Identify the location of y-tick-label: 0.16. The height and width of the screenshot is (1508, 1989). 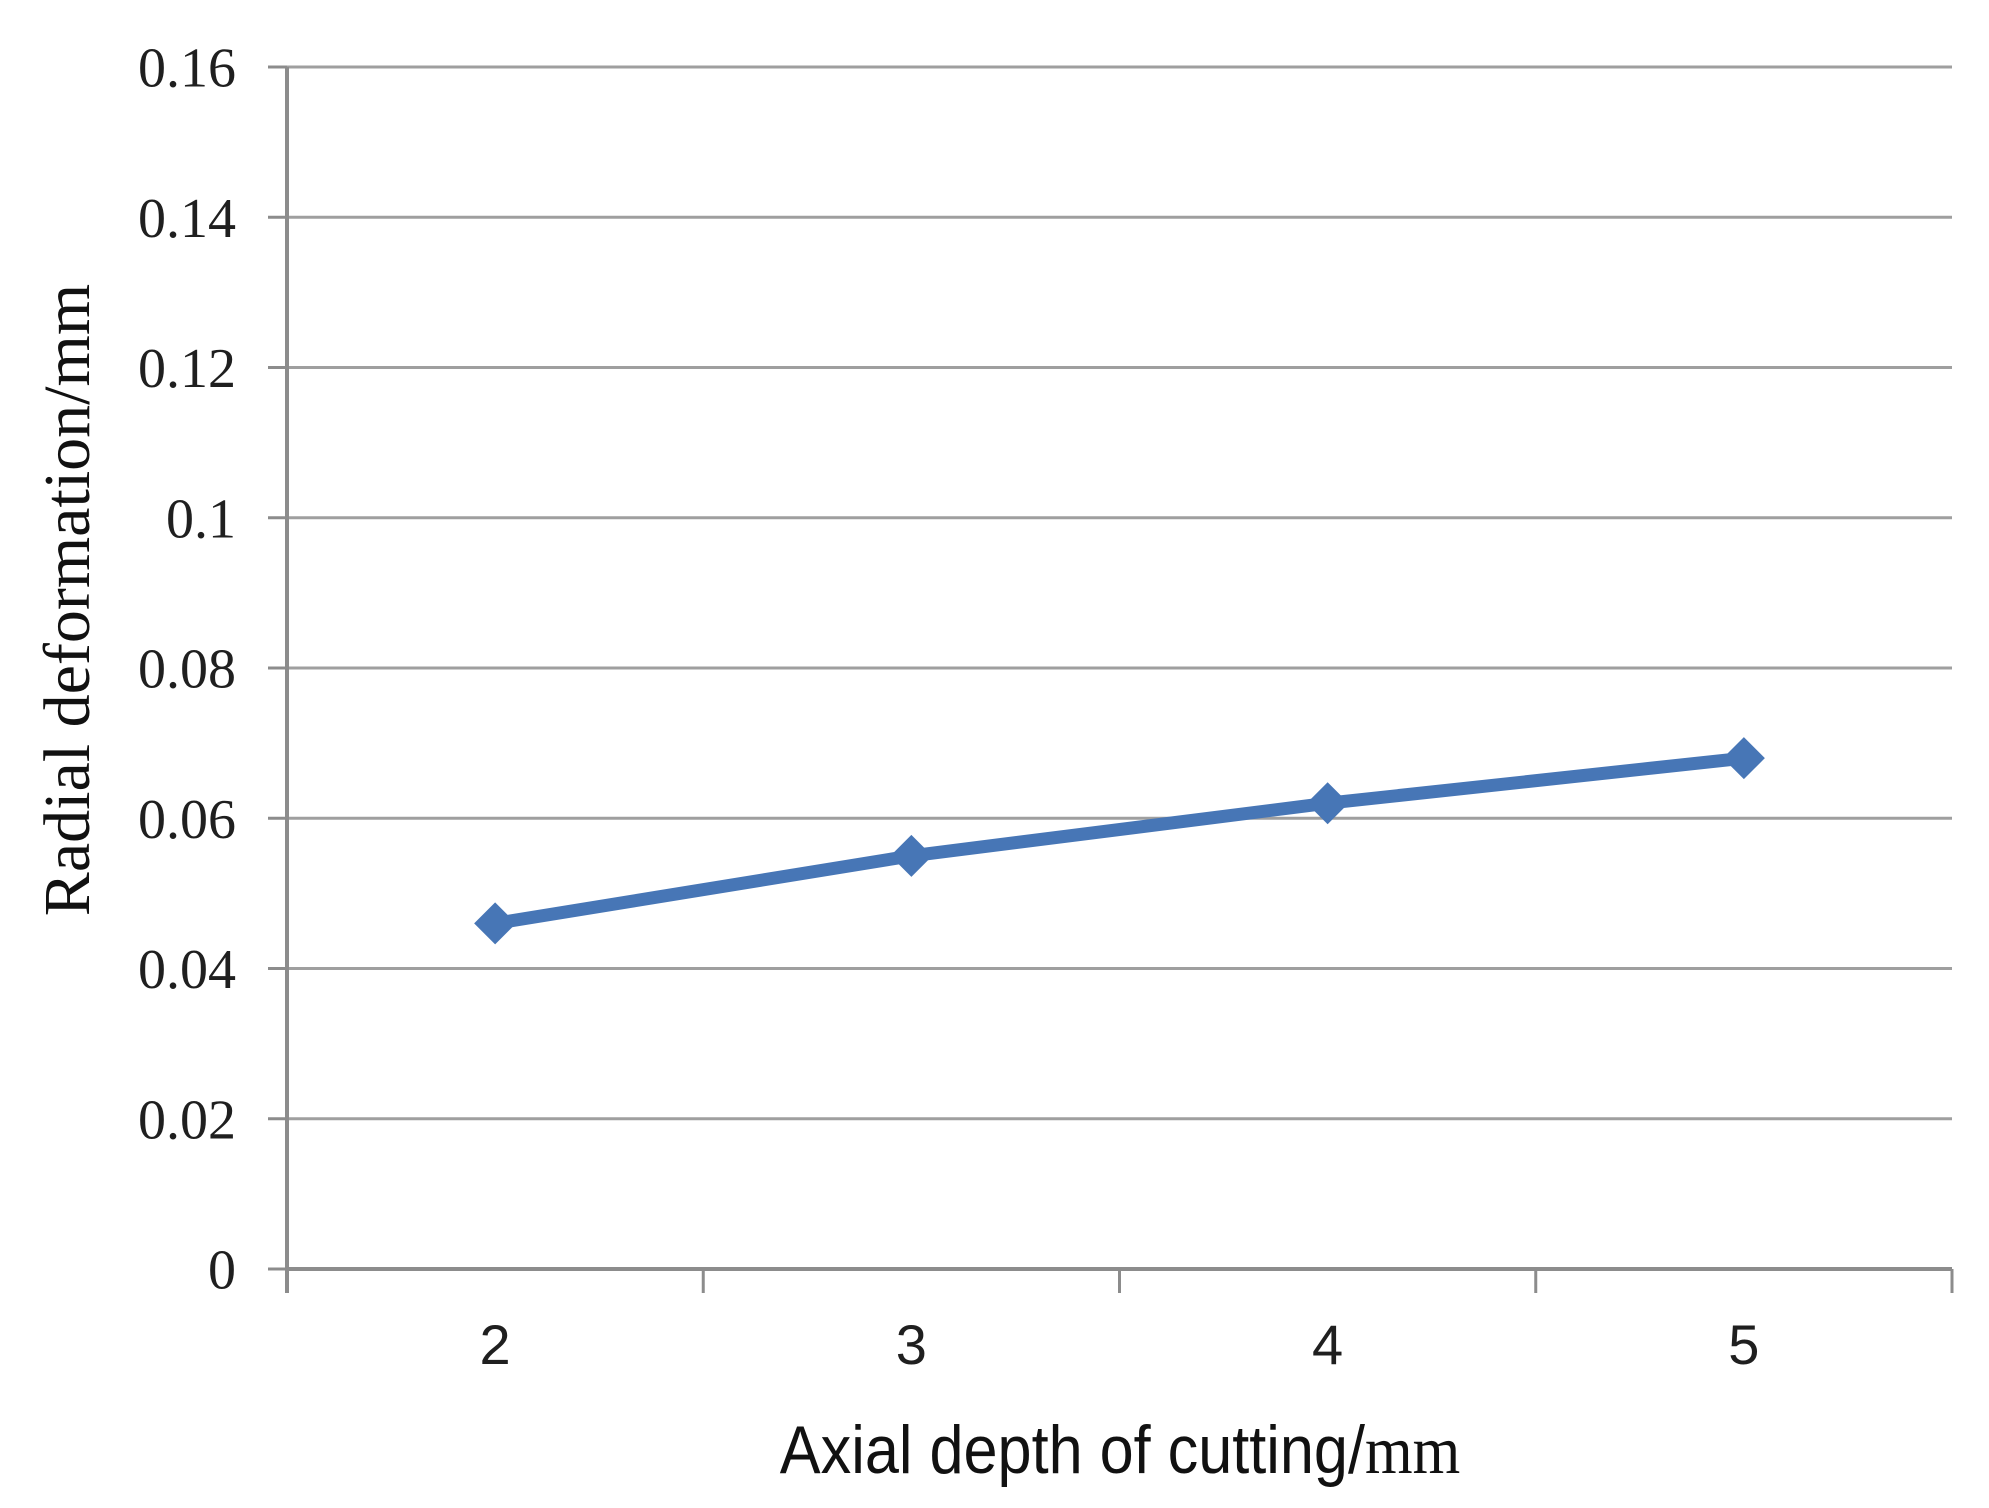
(187, 69).